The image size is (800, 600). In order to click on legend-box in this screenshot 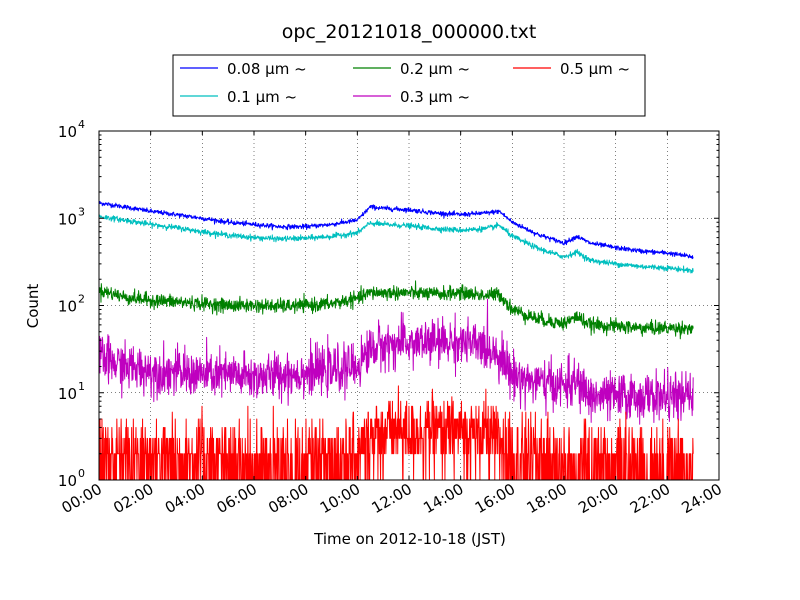, I will do `click(409, 85)`.